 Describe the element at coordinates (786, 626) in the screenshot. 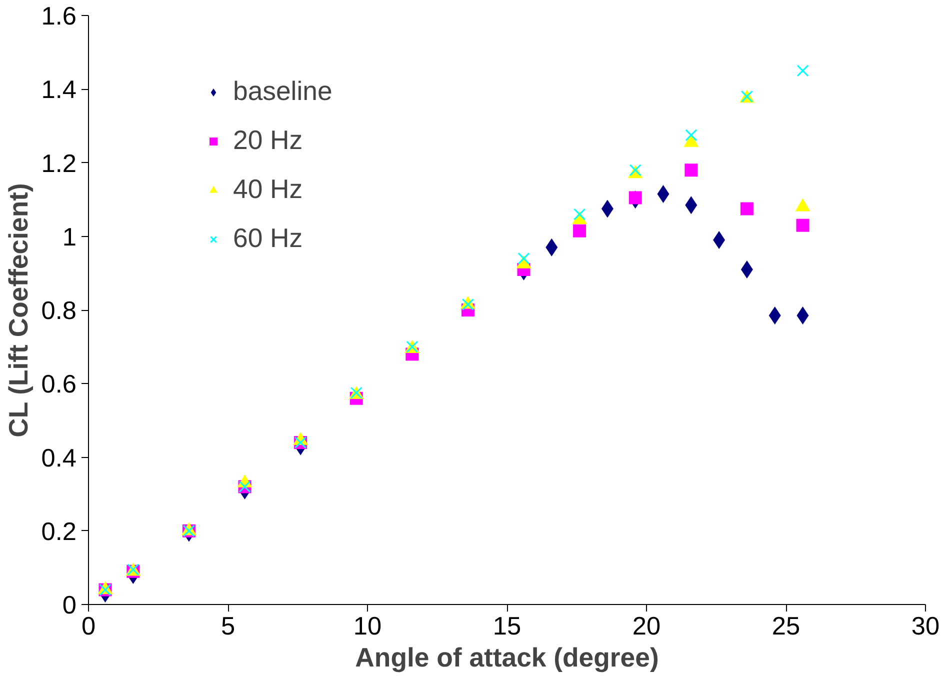

I see `x-tick-label: 25` at that location.